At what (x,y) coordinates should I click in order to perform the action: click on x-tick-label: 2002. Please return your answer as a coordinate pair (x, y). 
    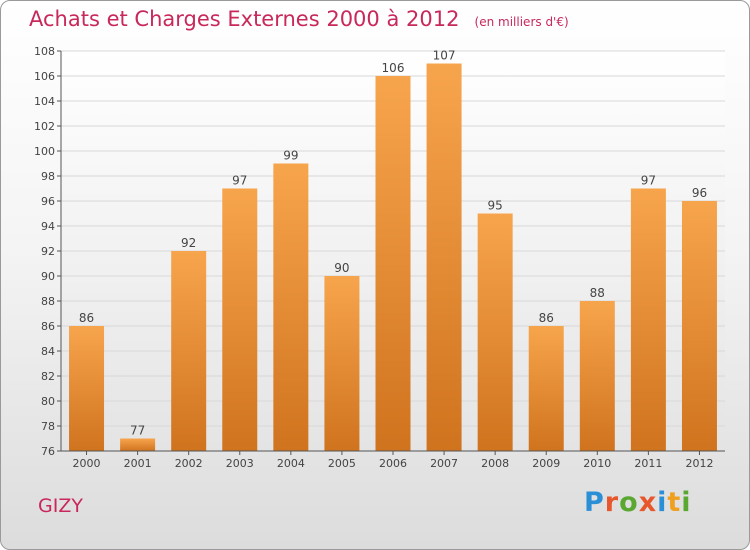
    Looking at the image, I should click on (189, 463).